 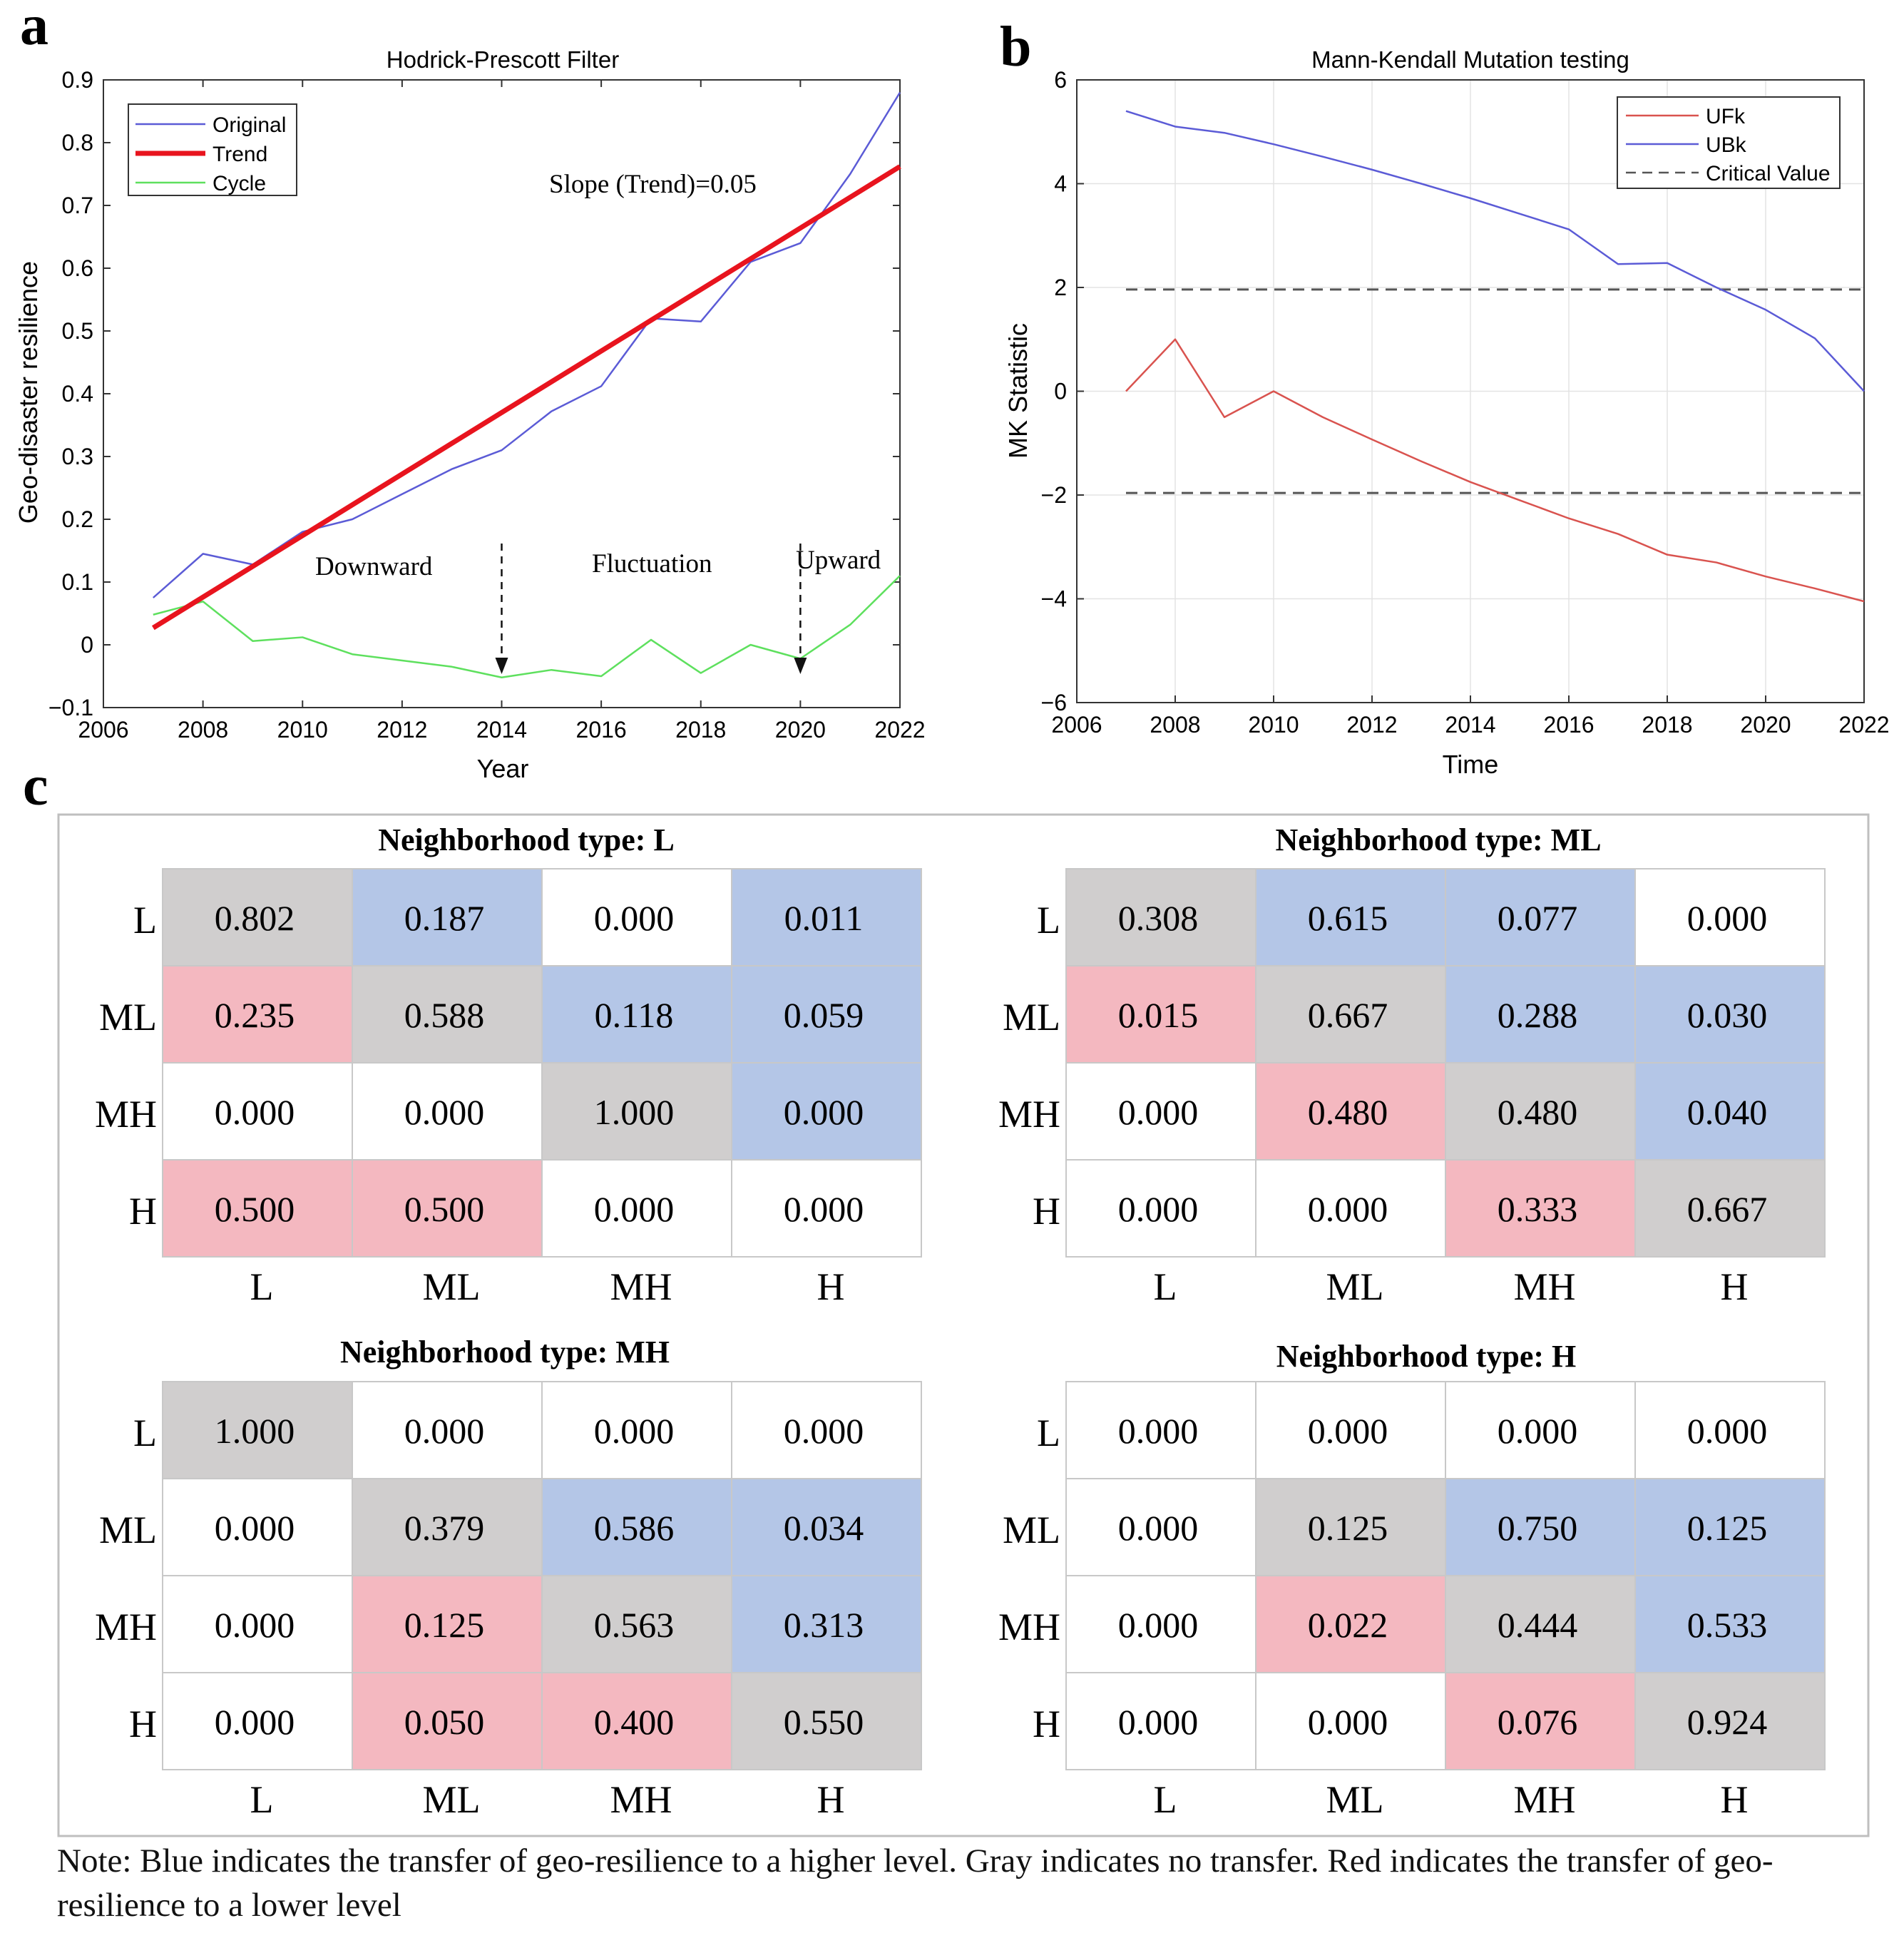 What do you see at coordinates (526, 840) in the screenshot?
I see `matrix-title: Neighborhood type: L` at bounding box center [526, 840].